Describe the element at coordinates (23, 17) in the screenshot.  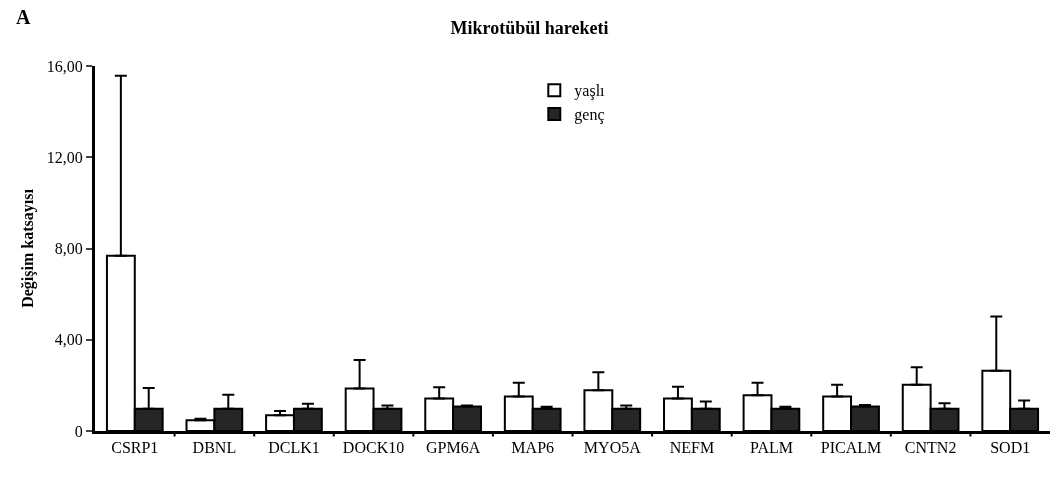
I see `text: A` at that location.